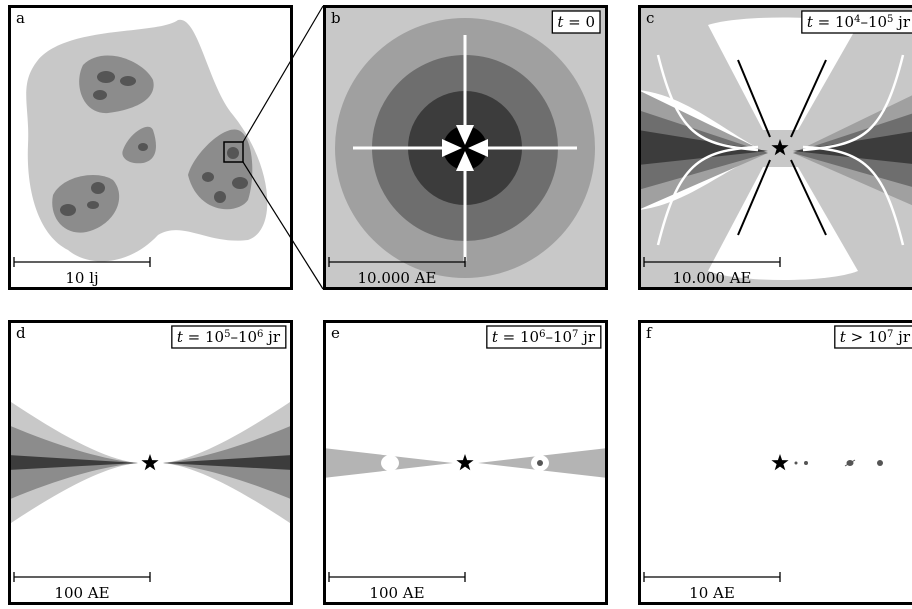  I want to click on time-part: > 10, so click(866, 337).